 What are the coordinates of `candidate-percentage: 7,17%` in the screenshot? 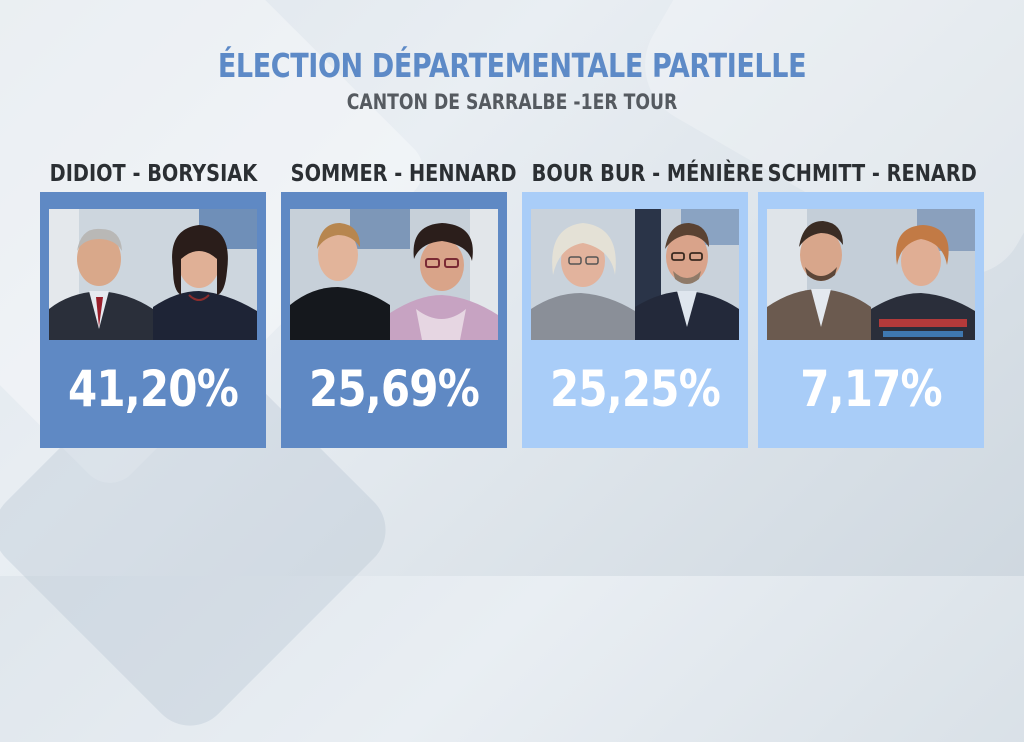 It's located at (871, 389).